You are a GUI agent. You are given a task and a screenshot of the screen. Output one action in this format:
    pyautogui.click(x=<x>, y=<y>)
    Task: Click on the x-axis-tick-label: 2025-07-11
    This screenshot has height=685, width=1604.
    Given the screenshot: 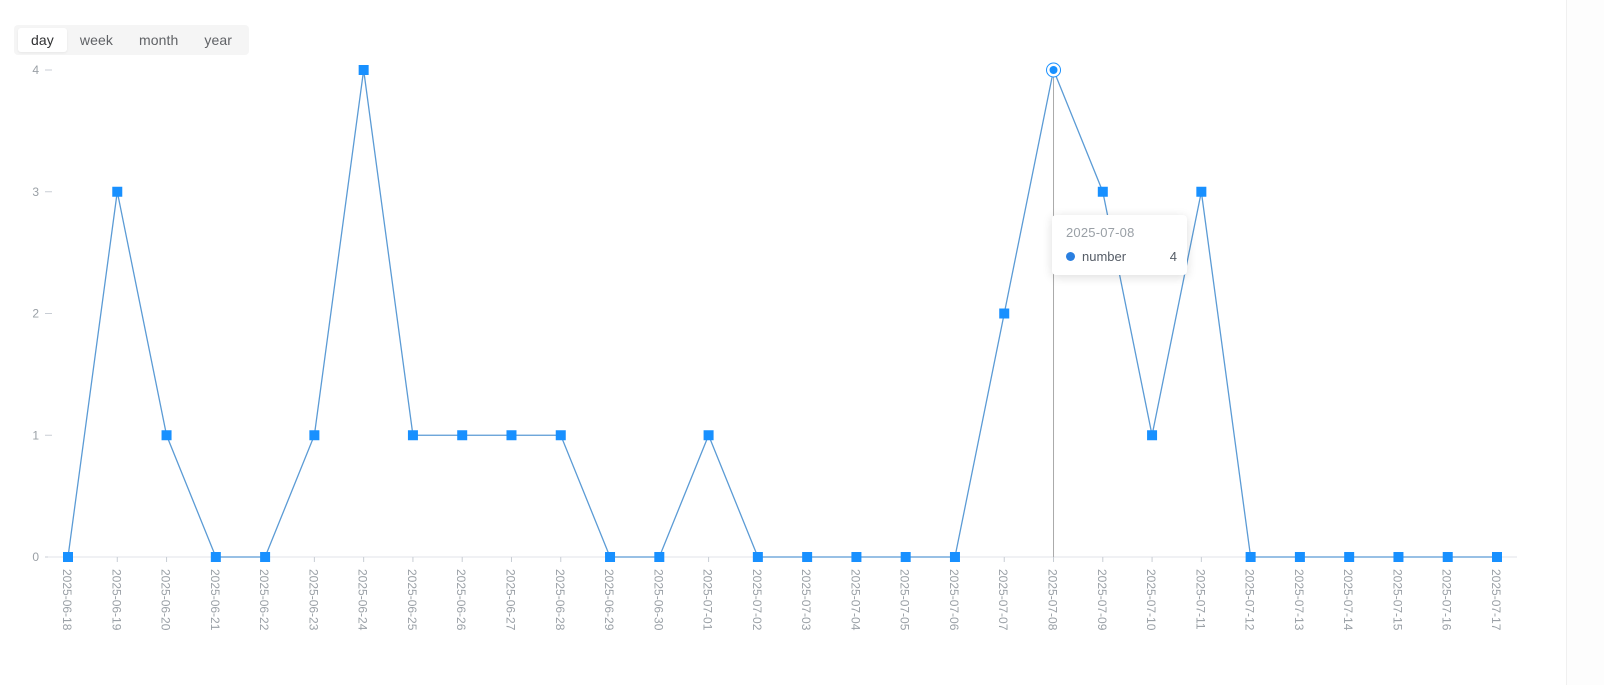 What is the action you would take?
    pyautogui.click(x=1200, y=599)
    